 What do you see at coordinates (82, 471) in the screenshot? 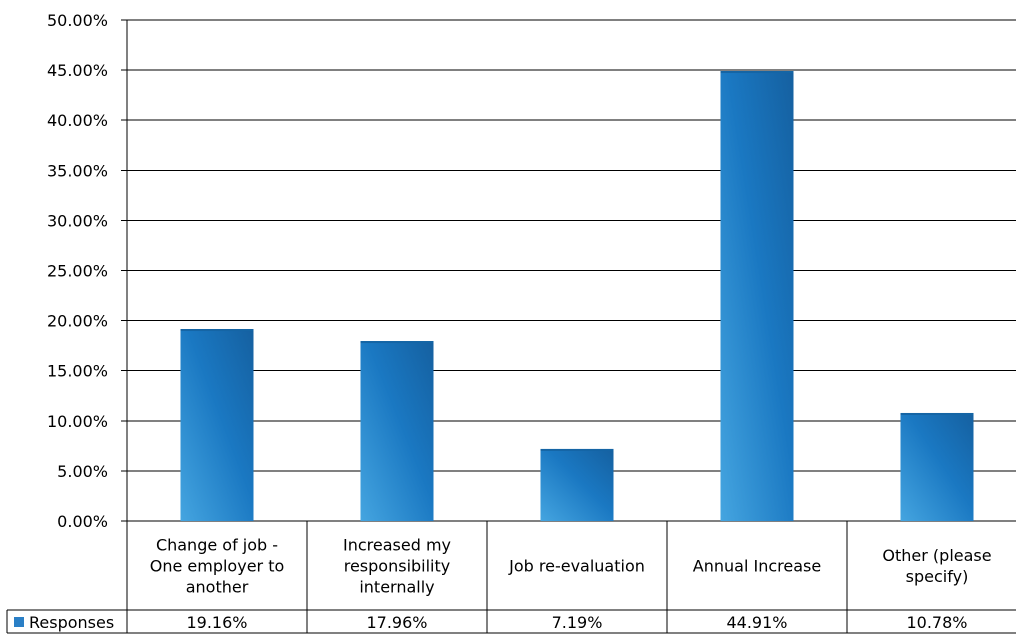
I see `y-tick-label: 5.00%` at bounding box center [82, 471].